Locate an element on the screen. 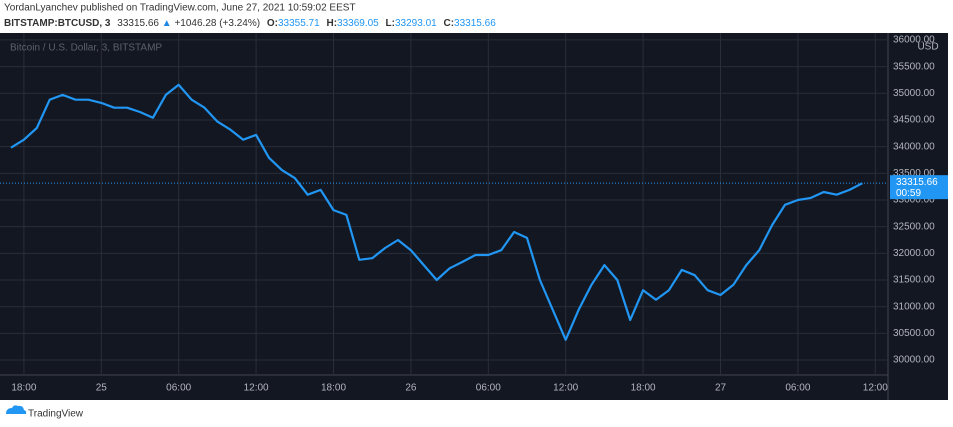 The image size is (953, 427). y-tick-label: 35500.00 is located at coordinates (914, 66).